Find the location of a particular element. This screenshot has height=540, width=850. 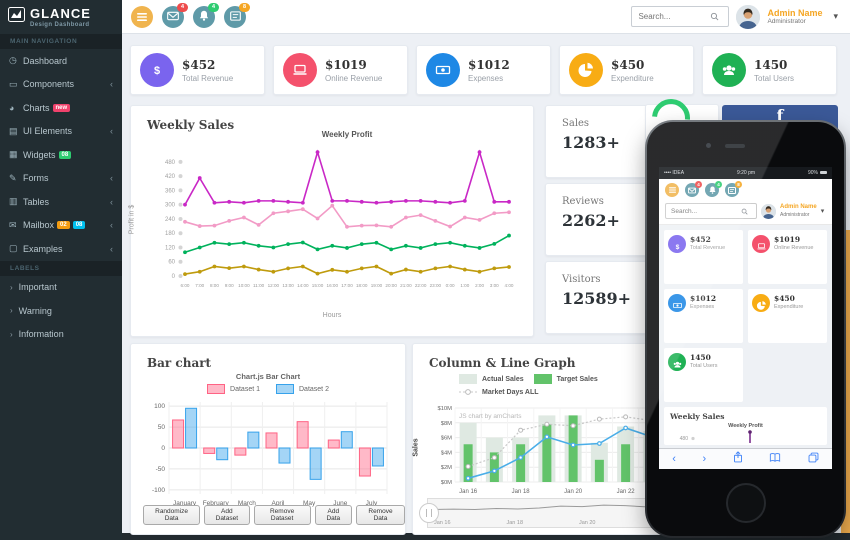

sidebar-item-dashboard: ◷ Dashboard is located at coordinates (61, 61).